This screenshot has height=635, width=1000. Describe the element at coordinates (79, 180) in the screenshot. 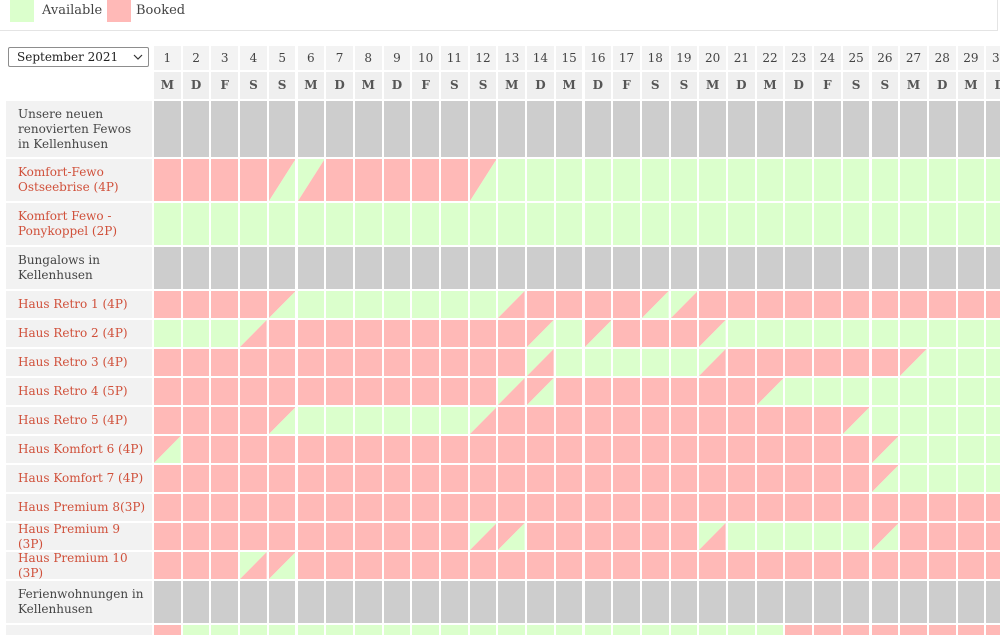

I see `unit-name: Komfort-Fewo Ostseebrise (4P)` at that location.